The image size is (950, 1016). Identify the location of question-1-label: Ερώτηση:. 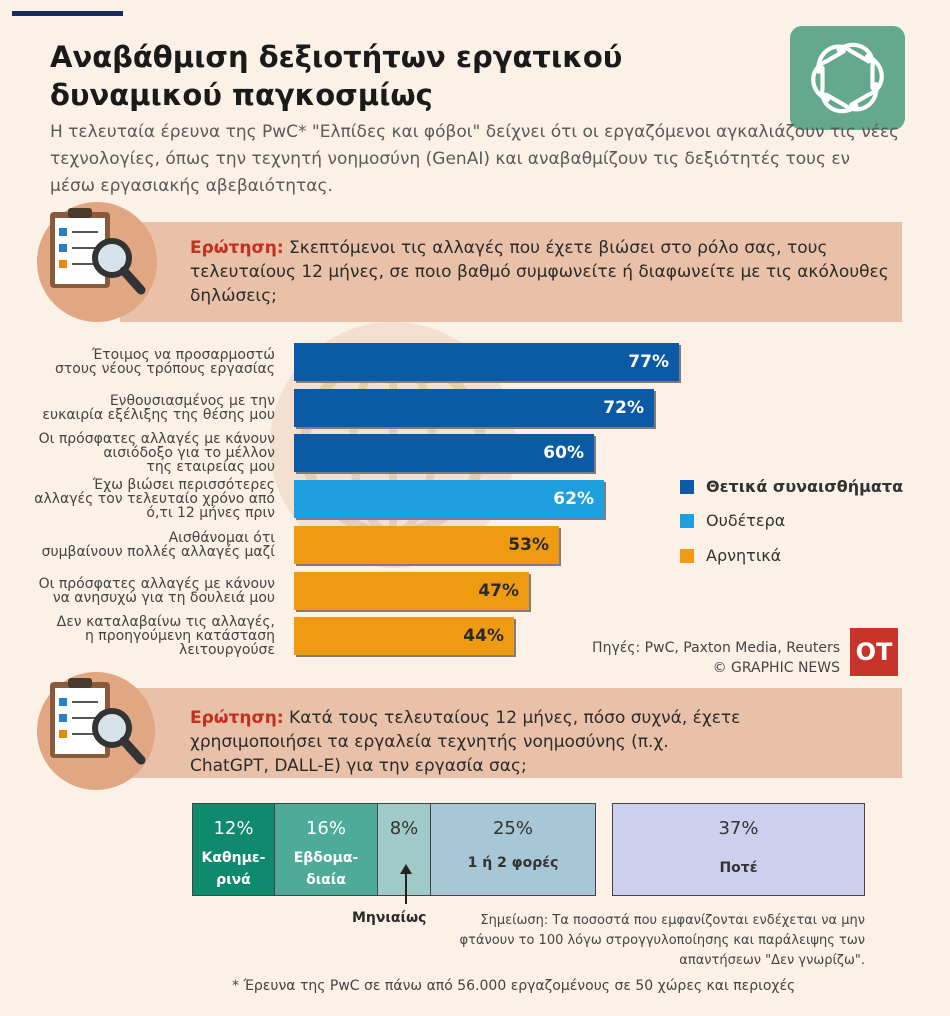
(237, 248).